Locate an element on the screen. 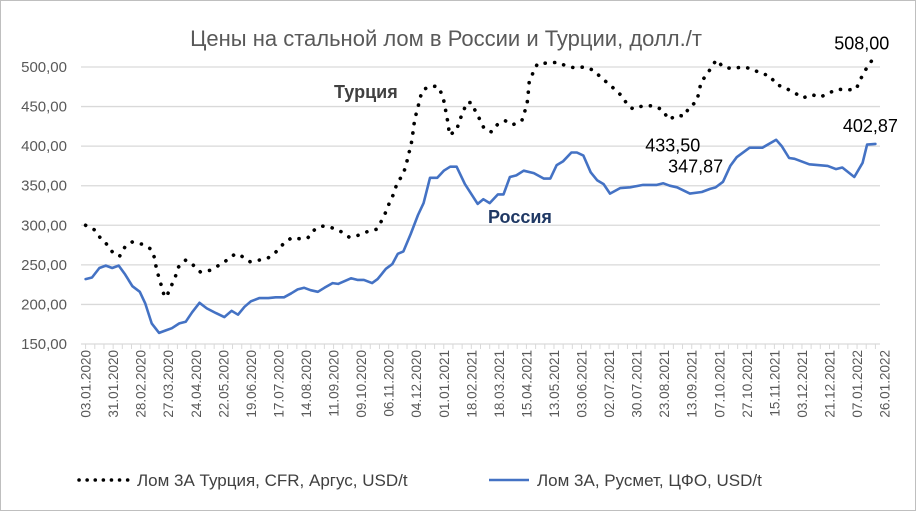 The image size is (916, 511). x-tick-label: 27.03.2020 is located at coordinates (168, 384).